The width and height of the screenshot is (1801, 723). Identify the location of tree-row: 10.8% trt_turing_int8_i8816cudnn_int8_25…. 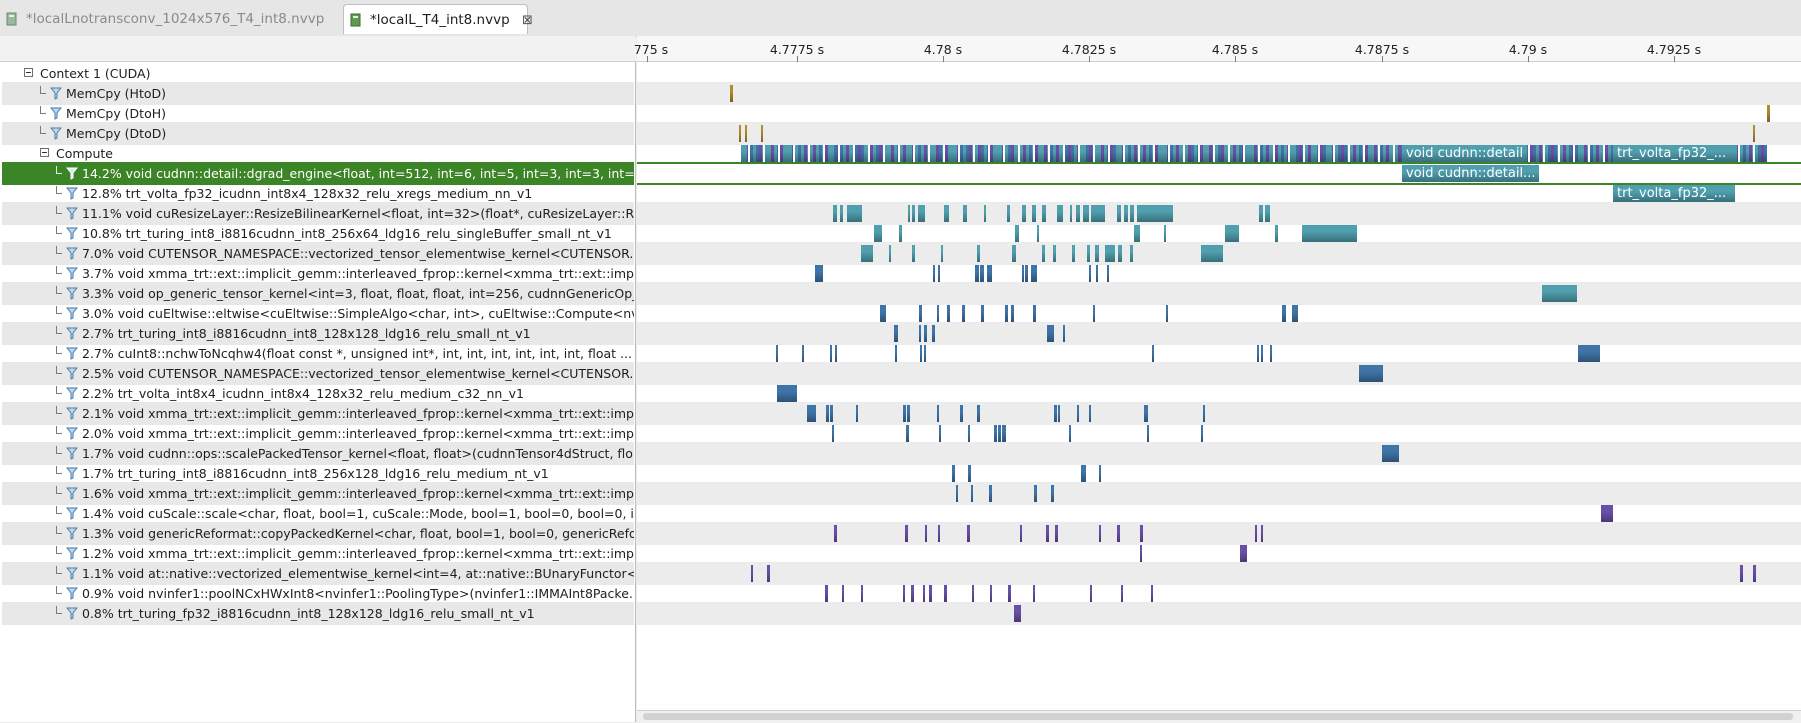
(318, 233).